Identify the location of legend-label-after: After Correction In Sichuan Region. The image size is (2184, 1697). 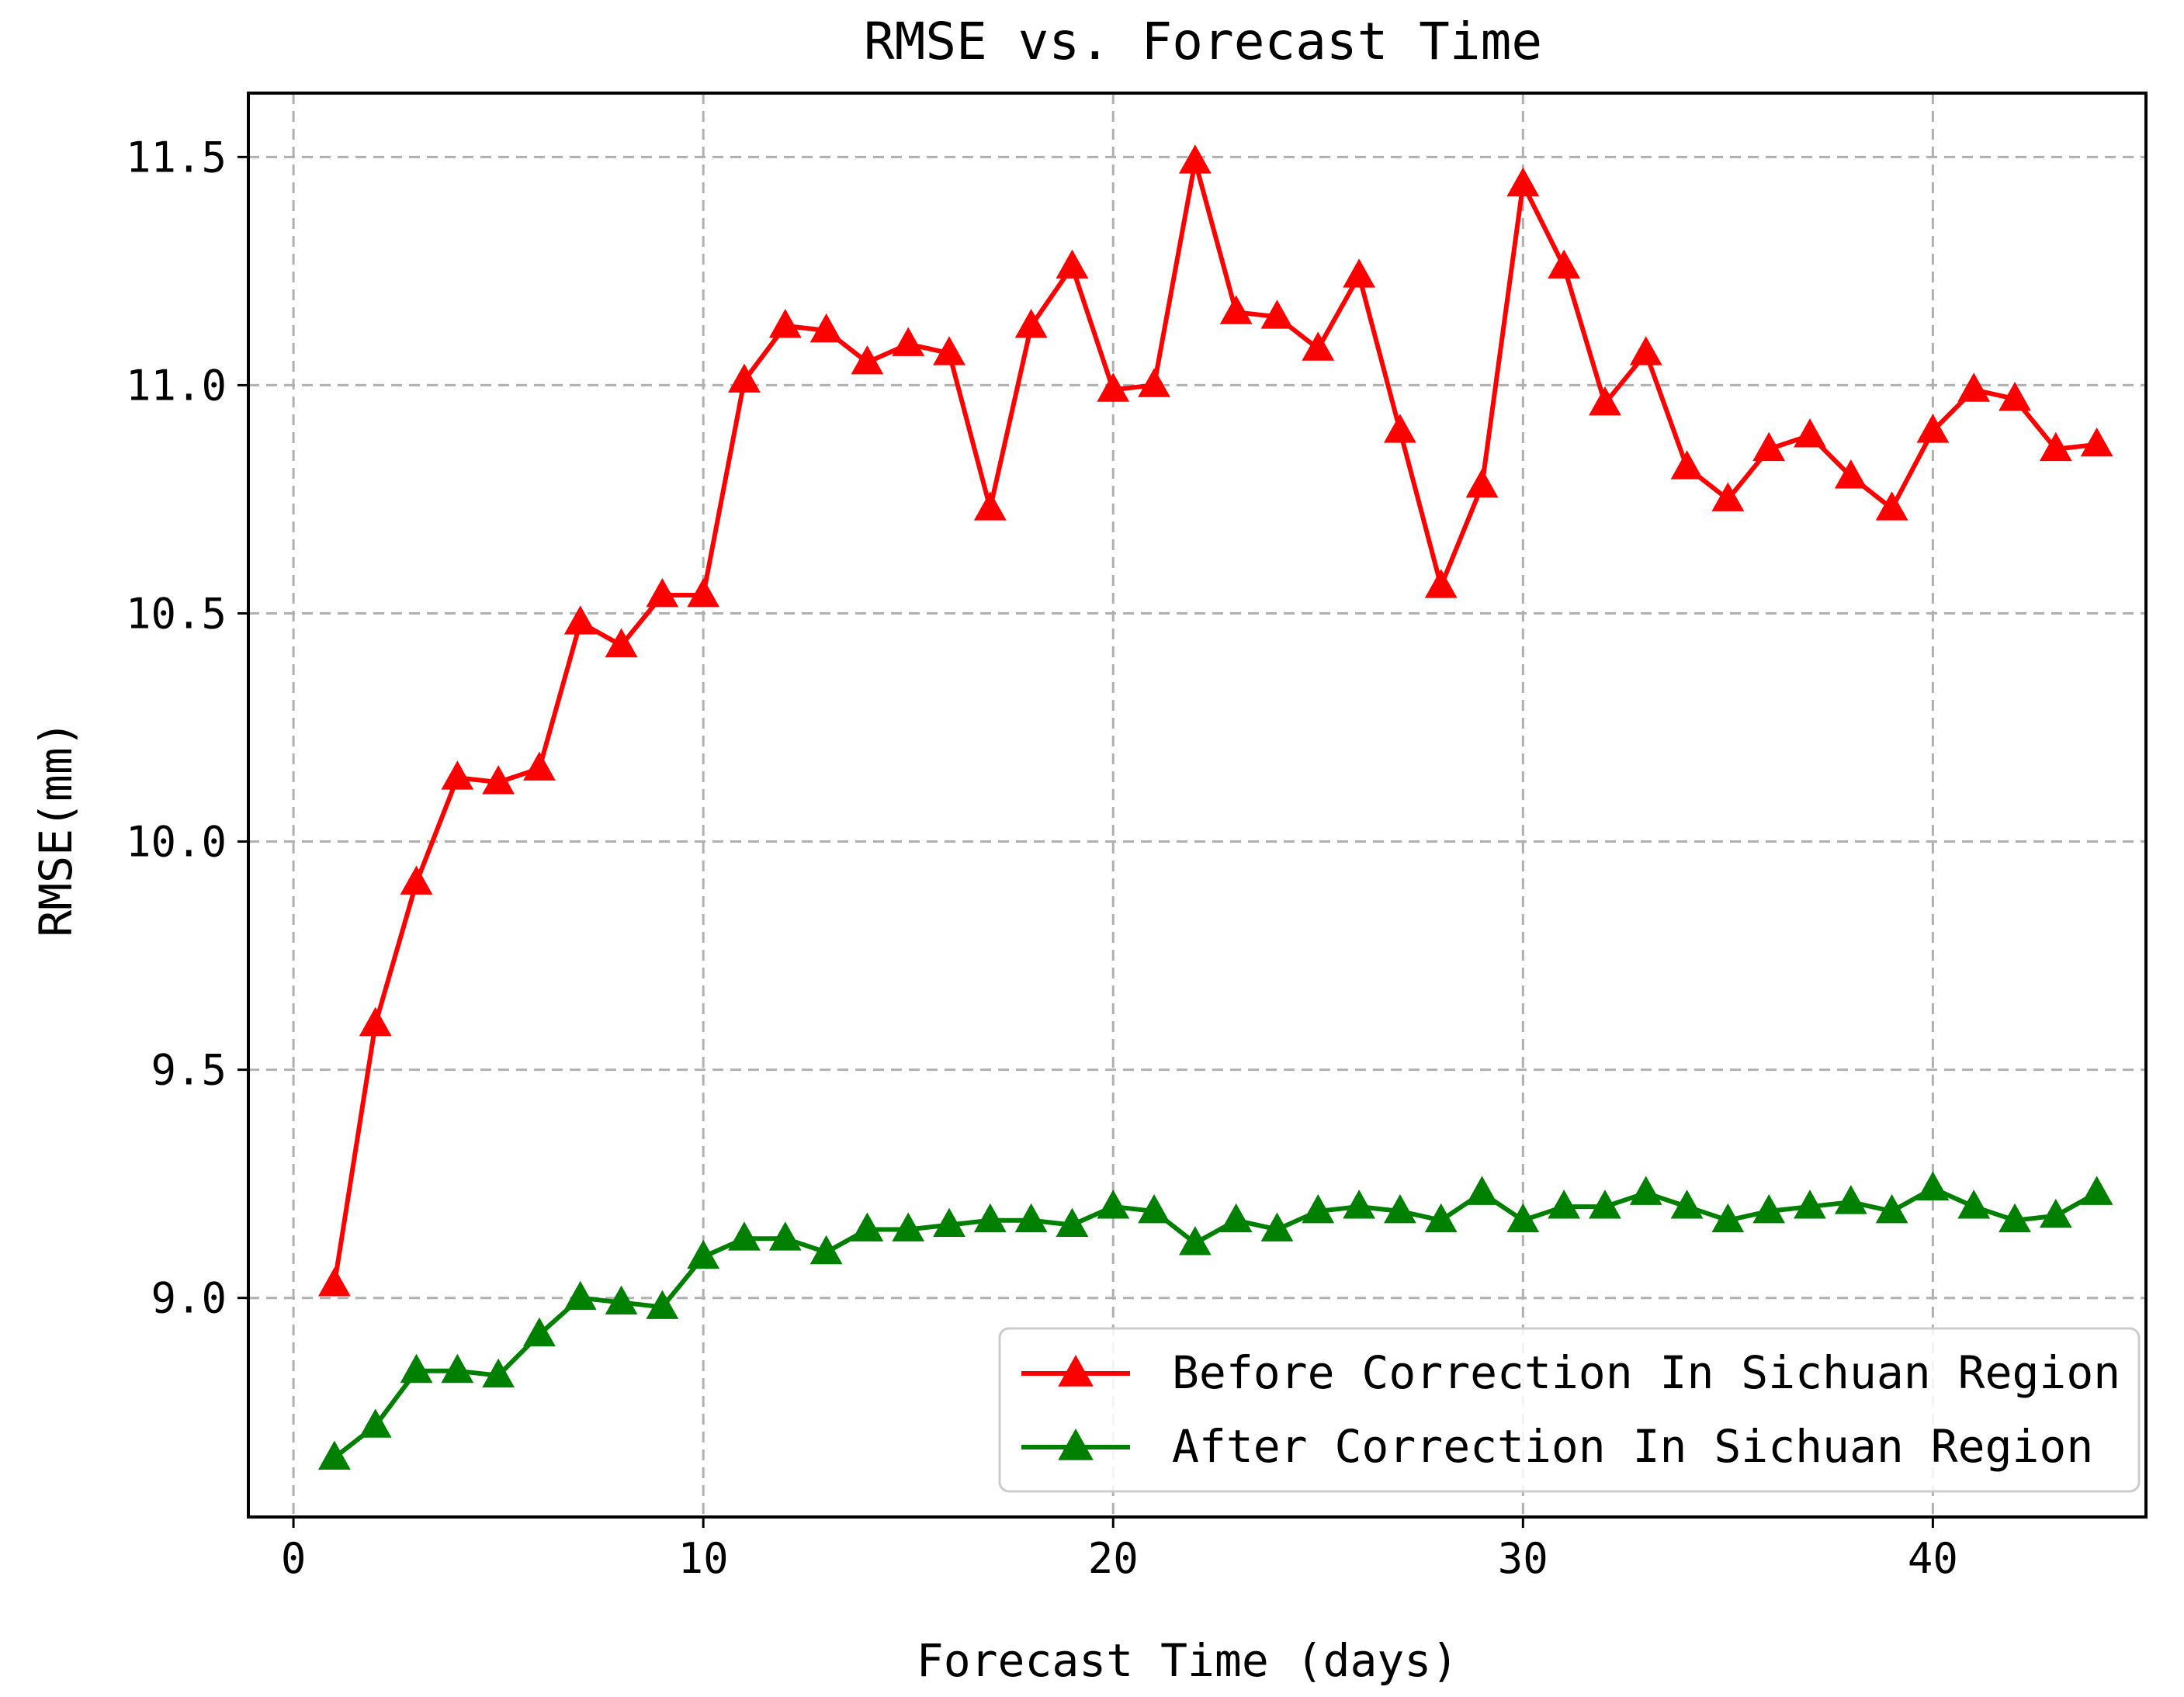
(1633, 1447).